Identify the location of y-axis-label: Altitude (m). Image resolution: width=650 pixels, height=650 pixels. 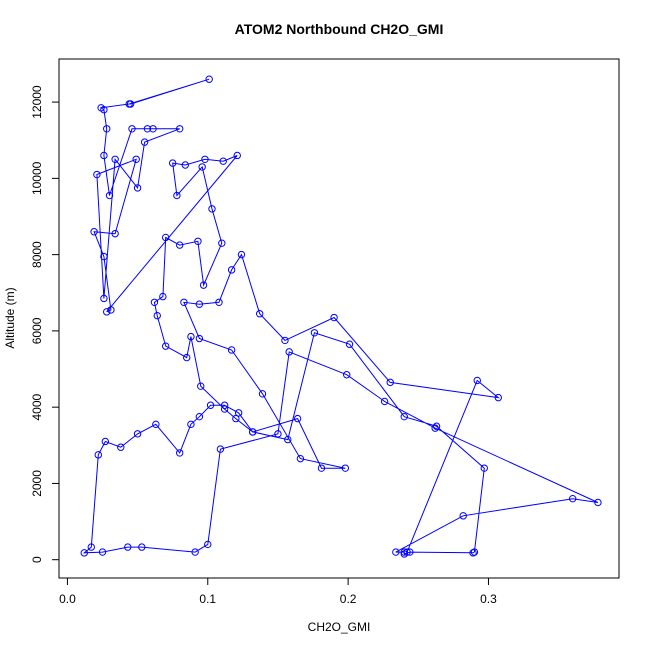
(10, 317).